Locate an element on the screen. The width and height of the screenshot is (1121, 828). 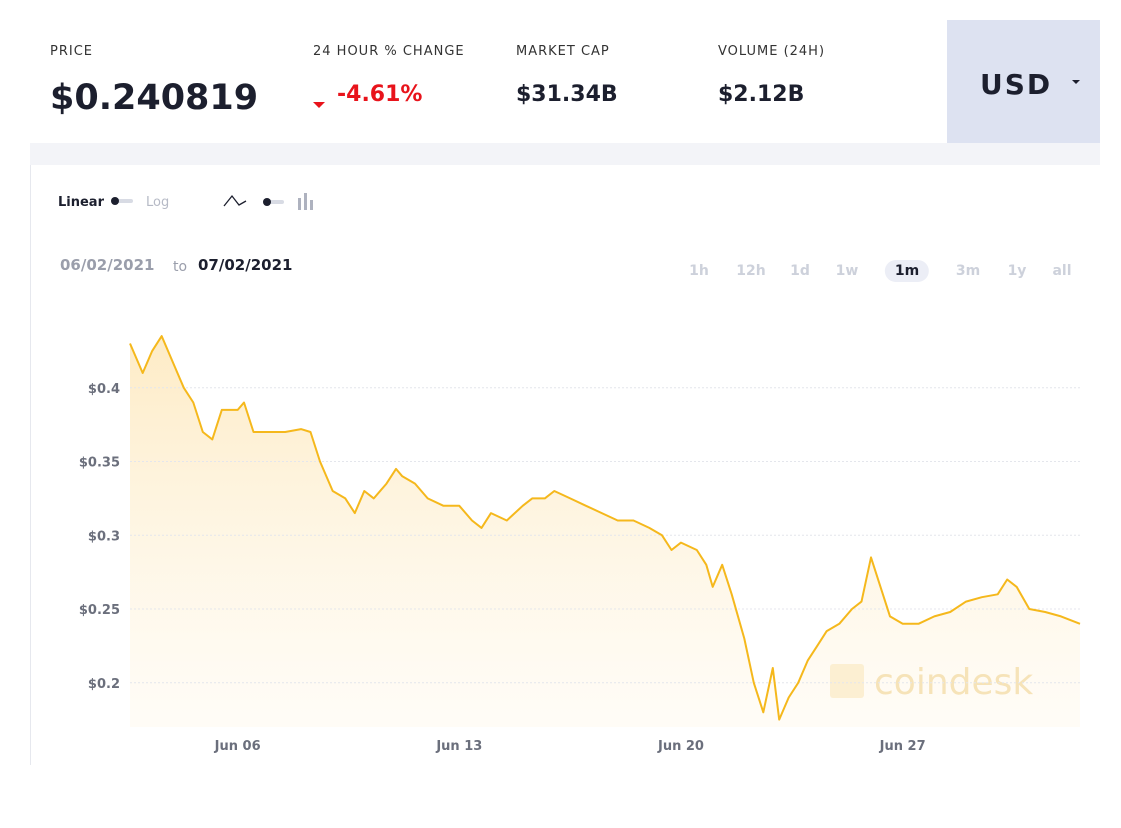
x-tick-label: Jun 13 is located at coordinates (458, 746).